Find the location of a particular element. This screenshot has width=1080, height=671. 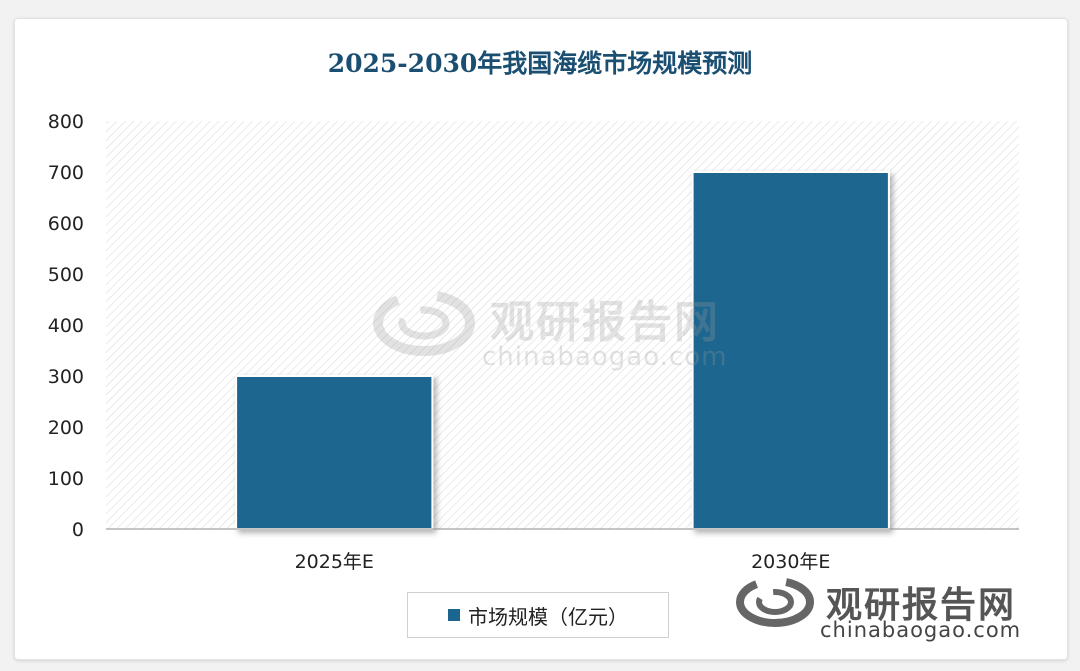

x-tick-label: 2025年E is located at coordinates (334, 562).